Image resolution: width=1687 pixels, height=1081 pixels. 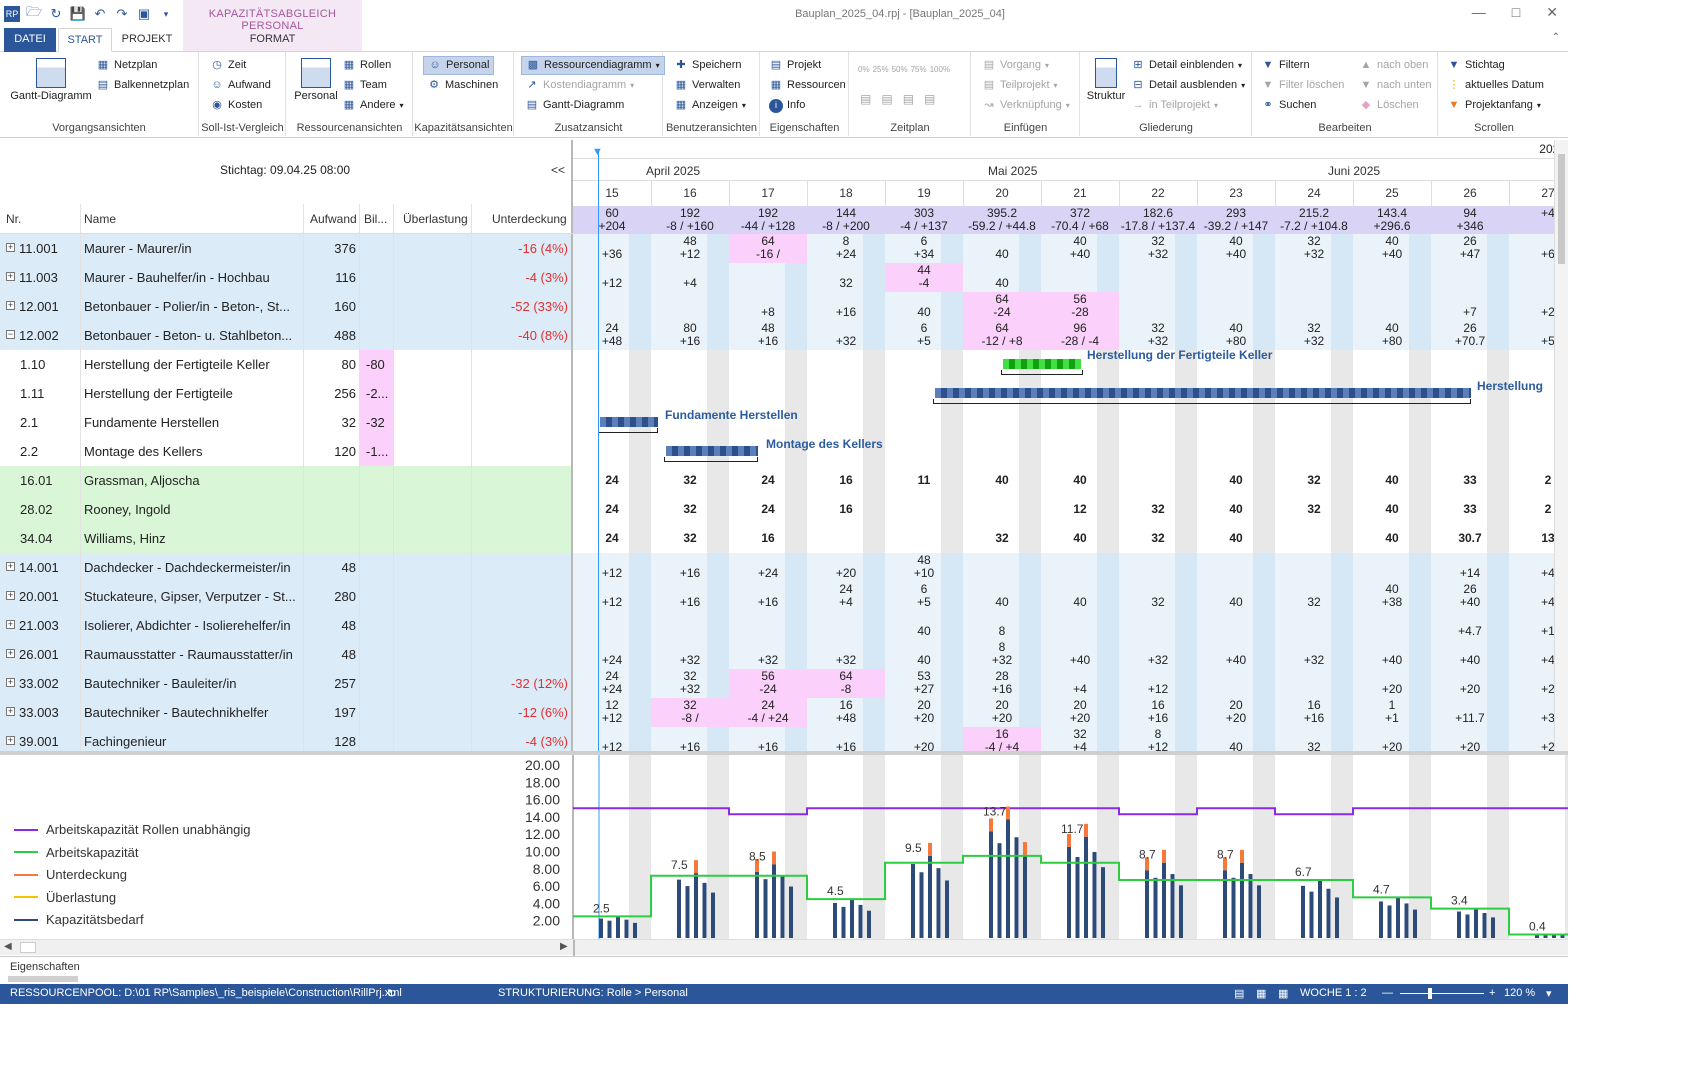 I want to click on capacity-cell: +7, so click(x=1470, y=306).